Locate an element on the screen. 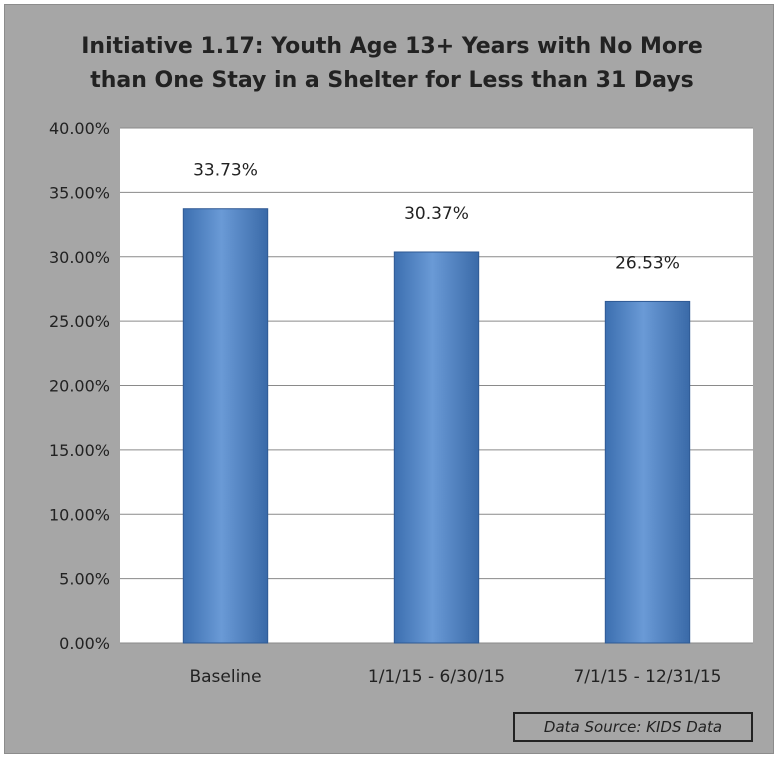 The width and height of the screenshot is (780, 761). data-source-note: Data Source: KIDS Data is located at coordinates (633, 727).